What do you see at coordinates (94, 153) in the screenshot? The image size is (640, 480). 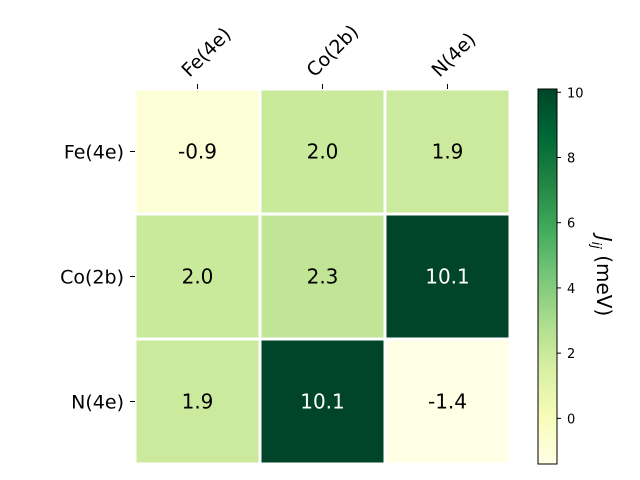 I see `row-label: Fe(4e)` at bounding box center [94, 153].